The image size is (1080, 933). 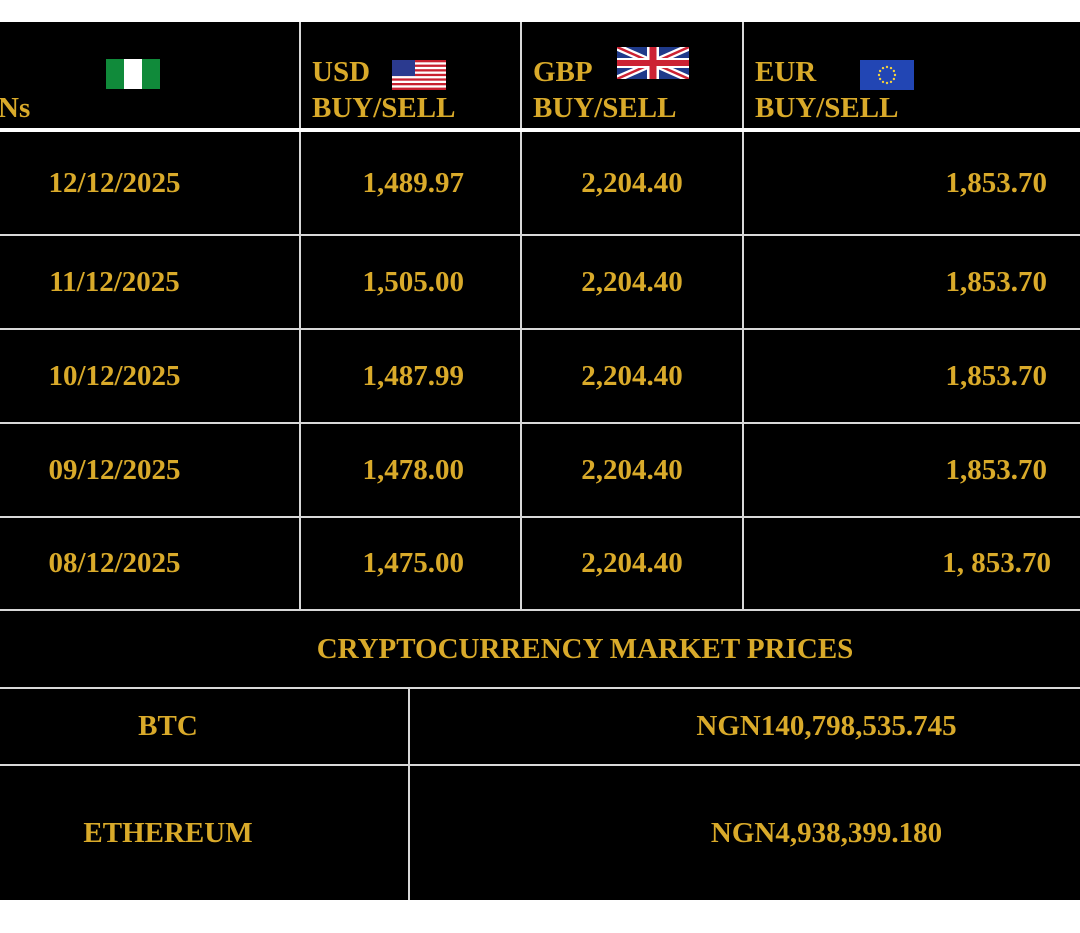 I want to click on usd-rate-cell: 1,487.99, so click(x=413, y=375).